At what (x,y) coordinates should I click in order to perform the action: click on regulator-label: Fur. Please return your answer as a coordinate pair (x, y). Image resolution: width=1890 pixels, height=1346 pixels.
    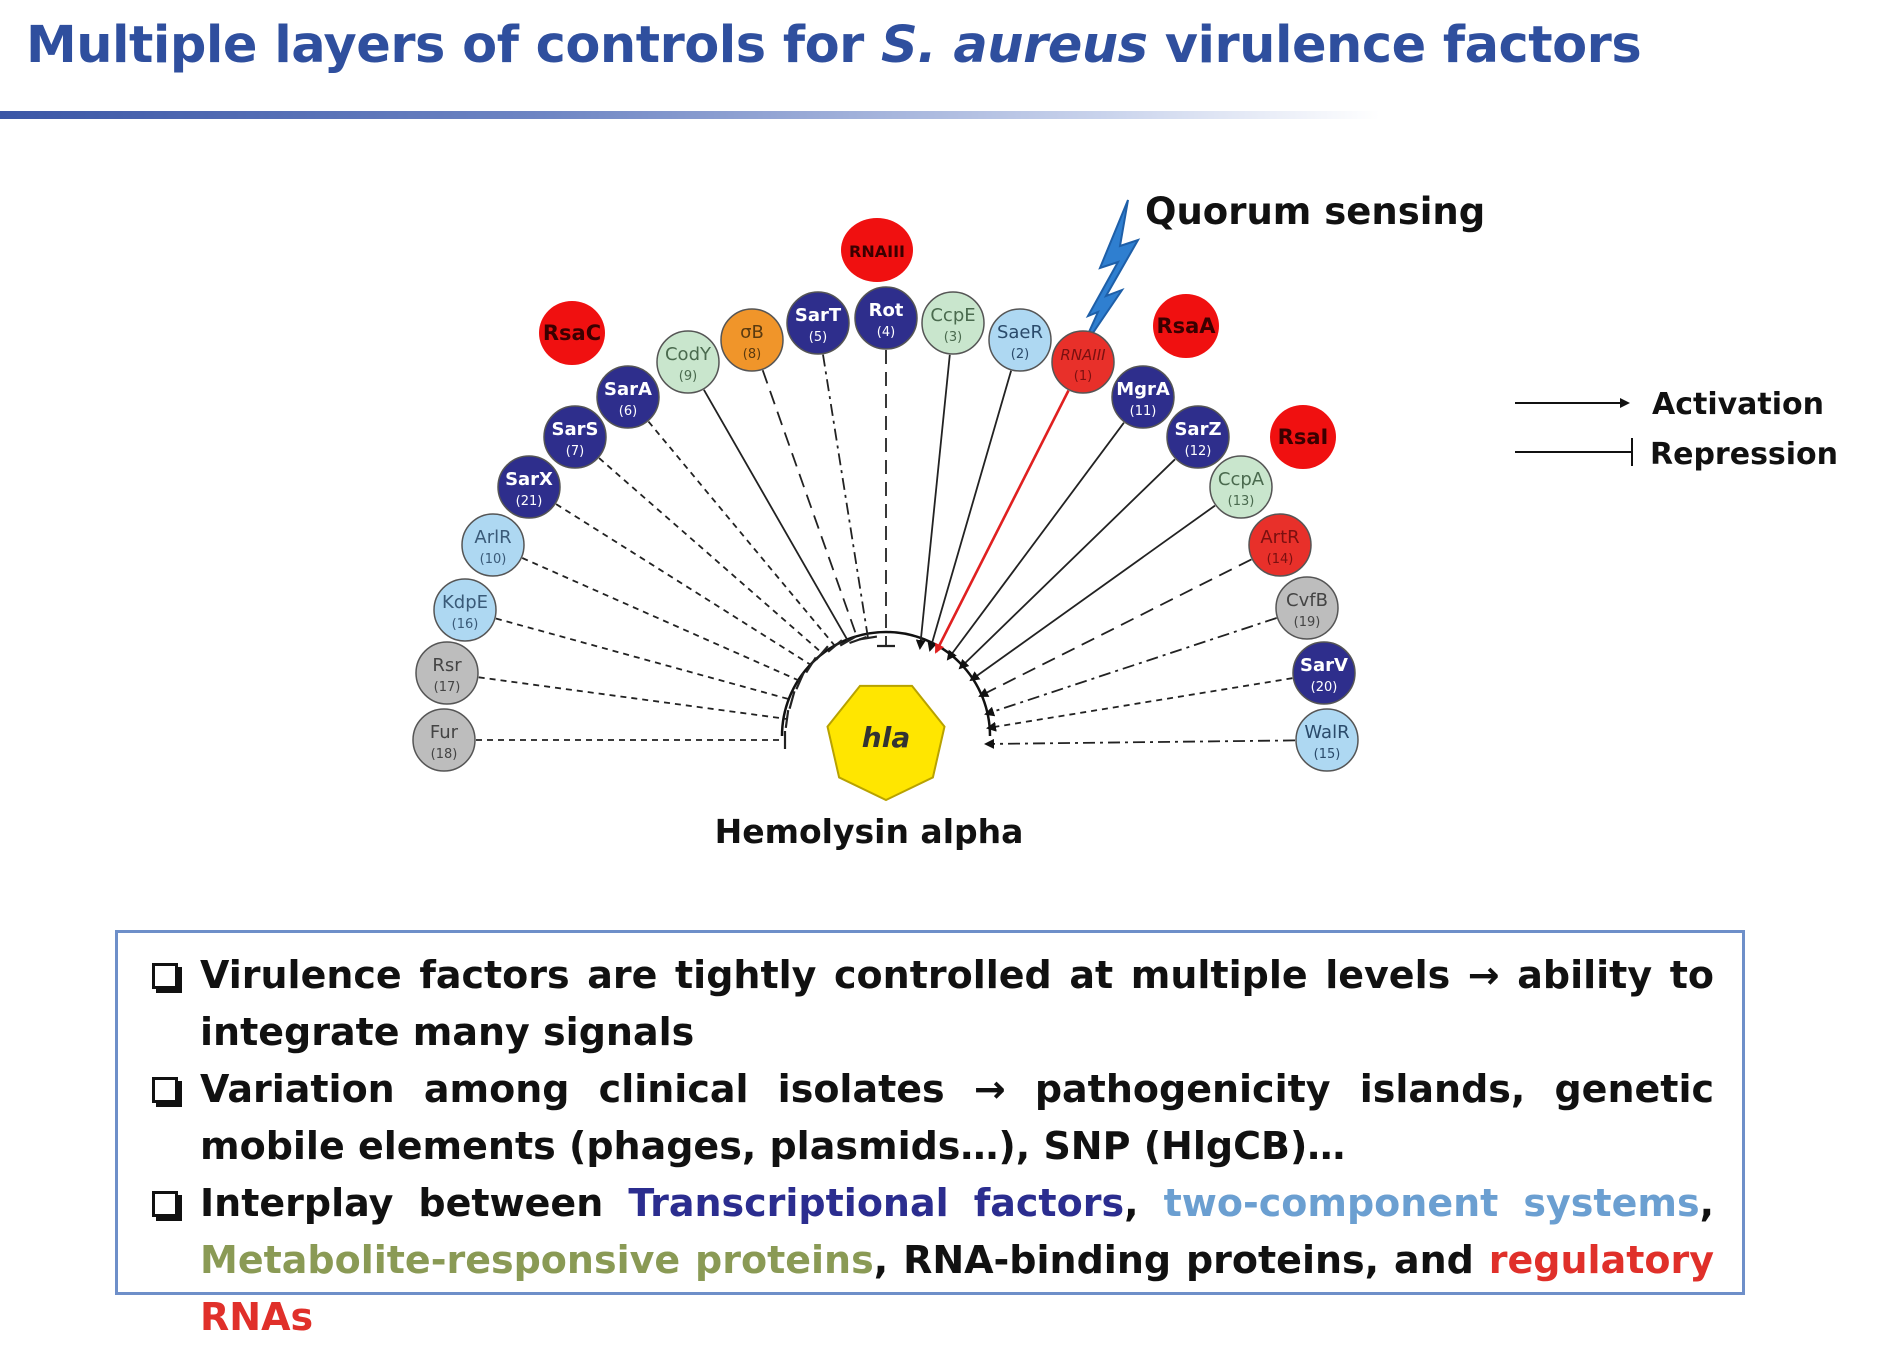
    Looking at the image, I should click on (444, 732).